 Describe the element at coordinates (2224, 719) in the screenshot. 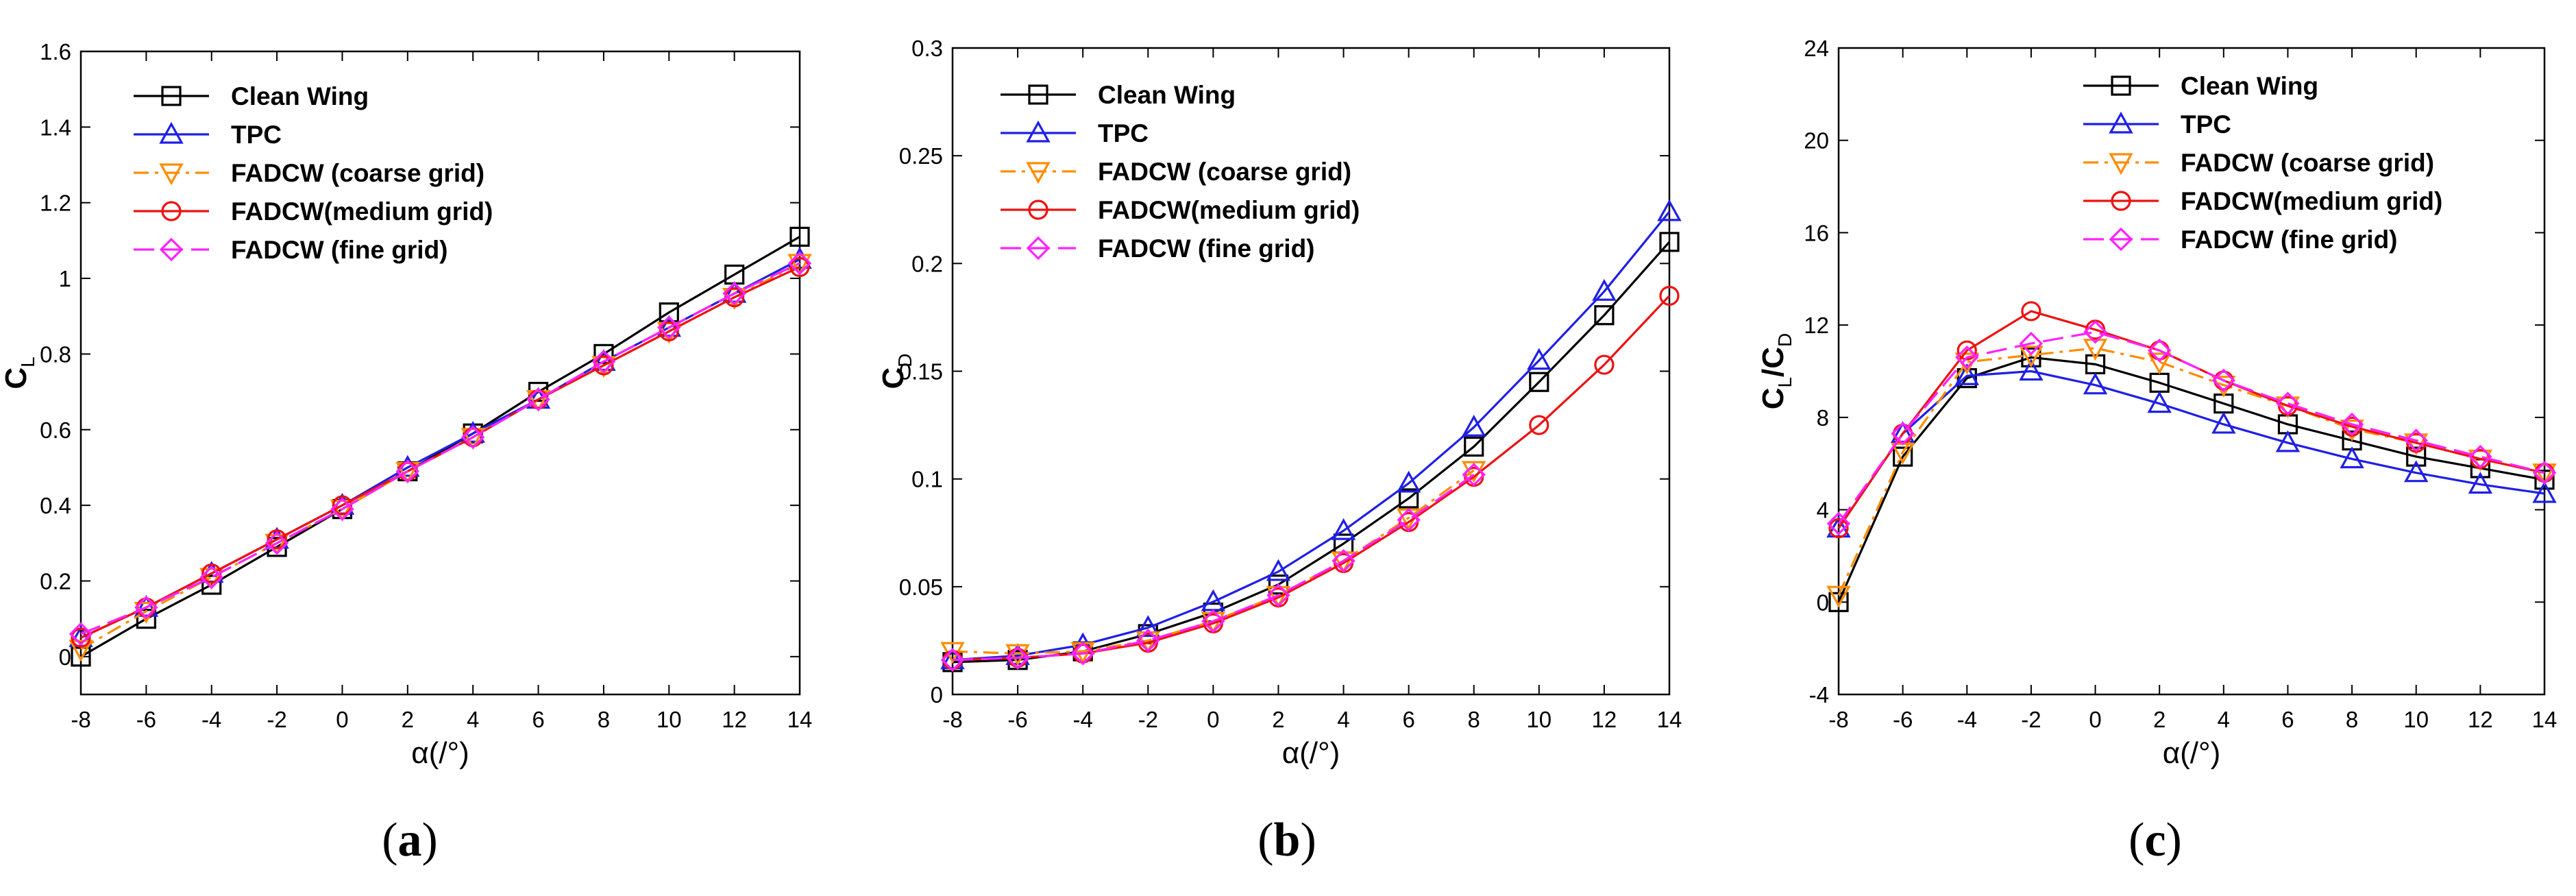

I see `x-tick-label: 4` at that location.